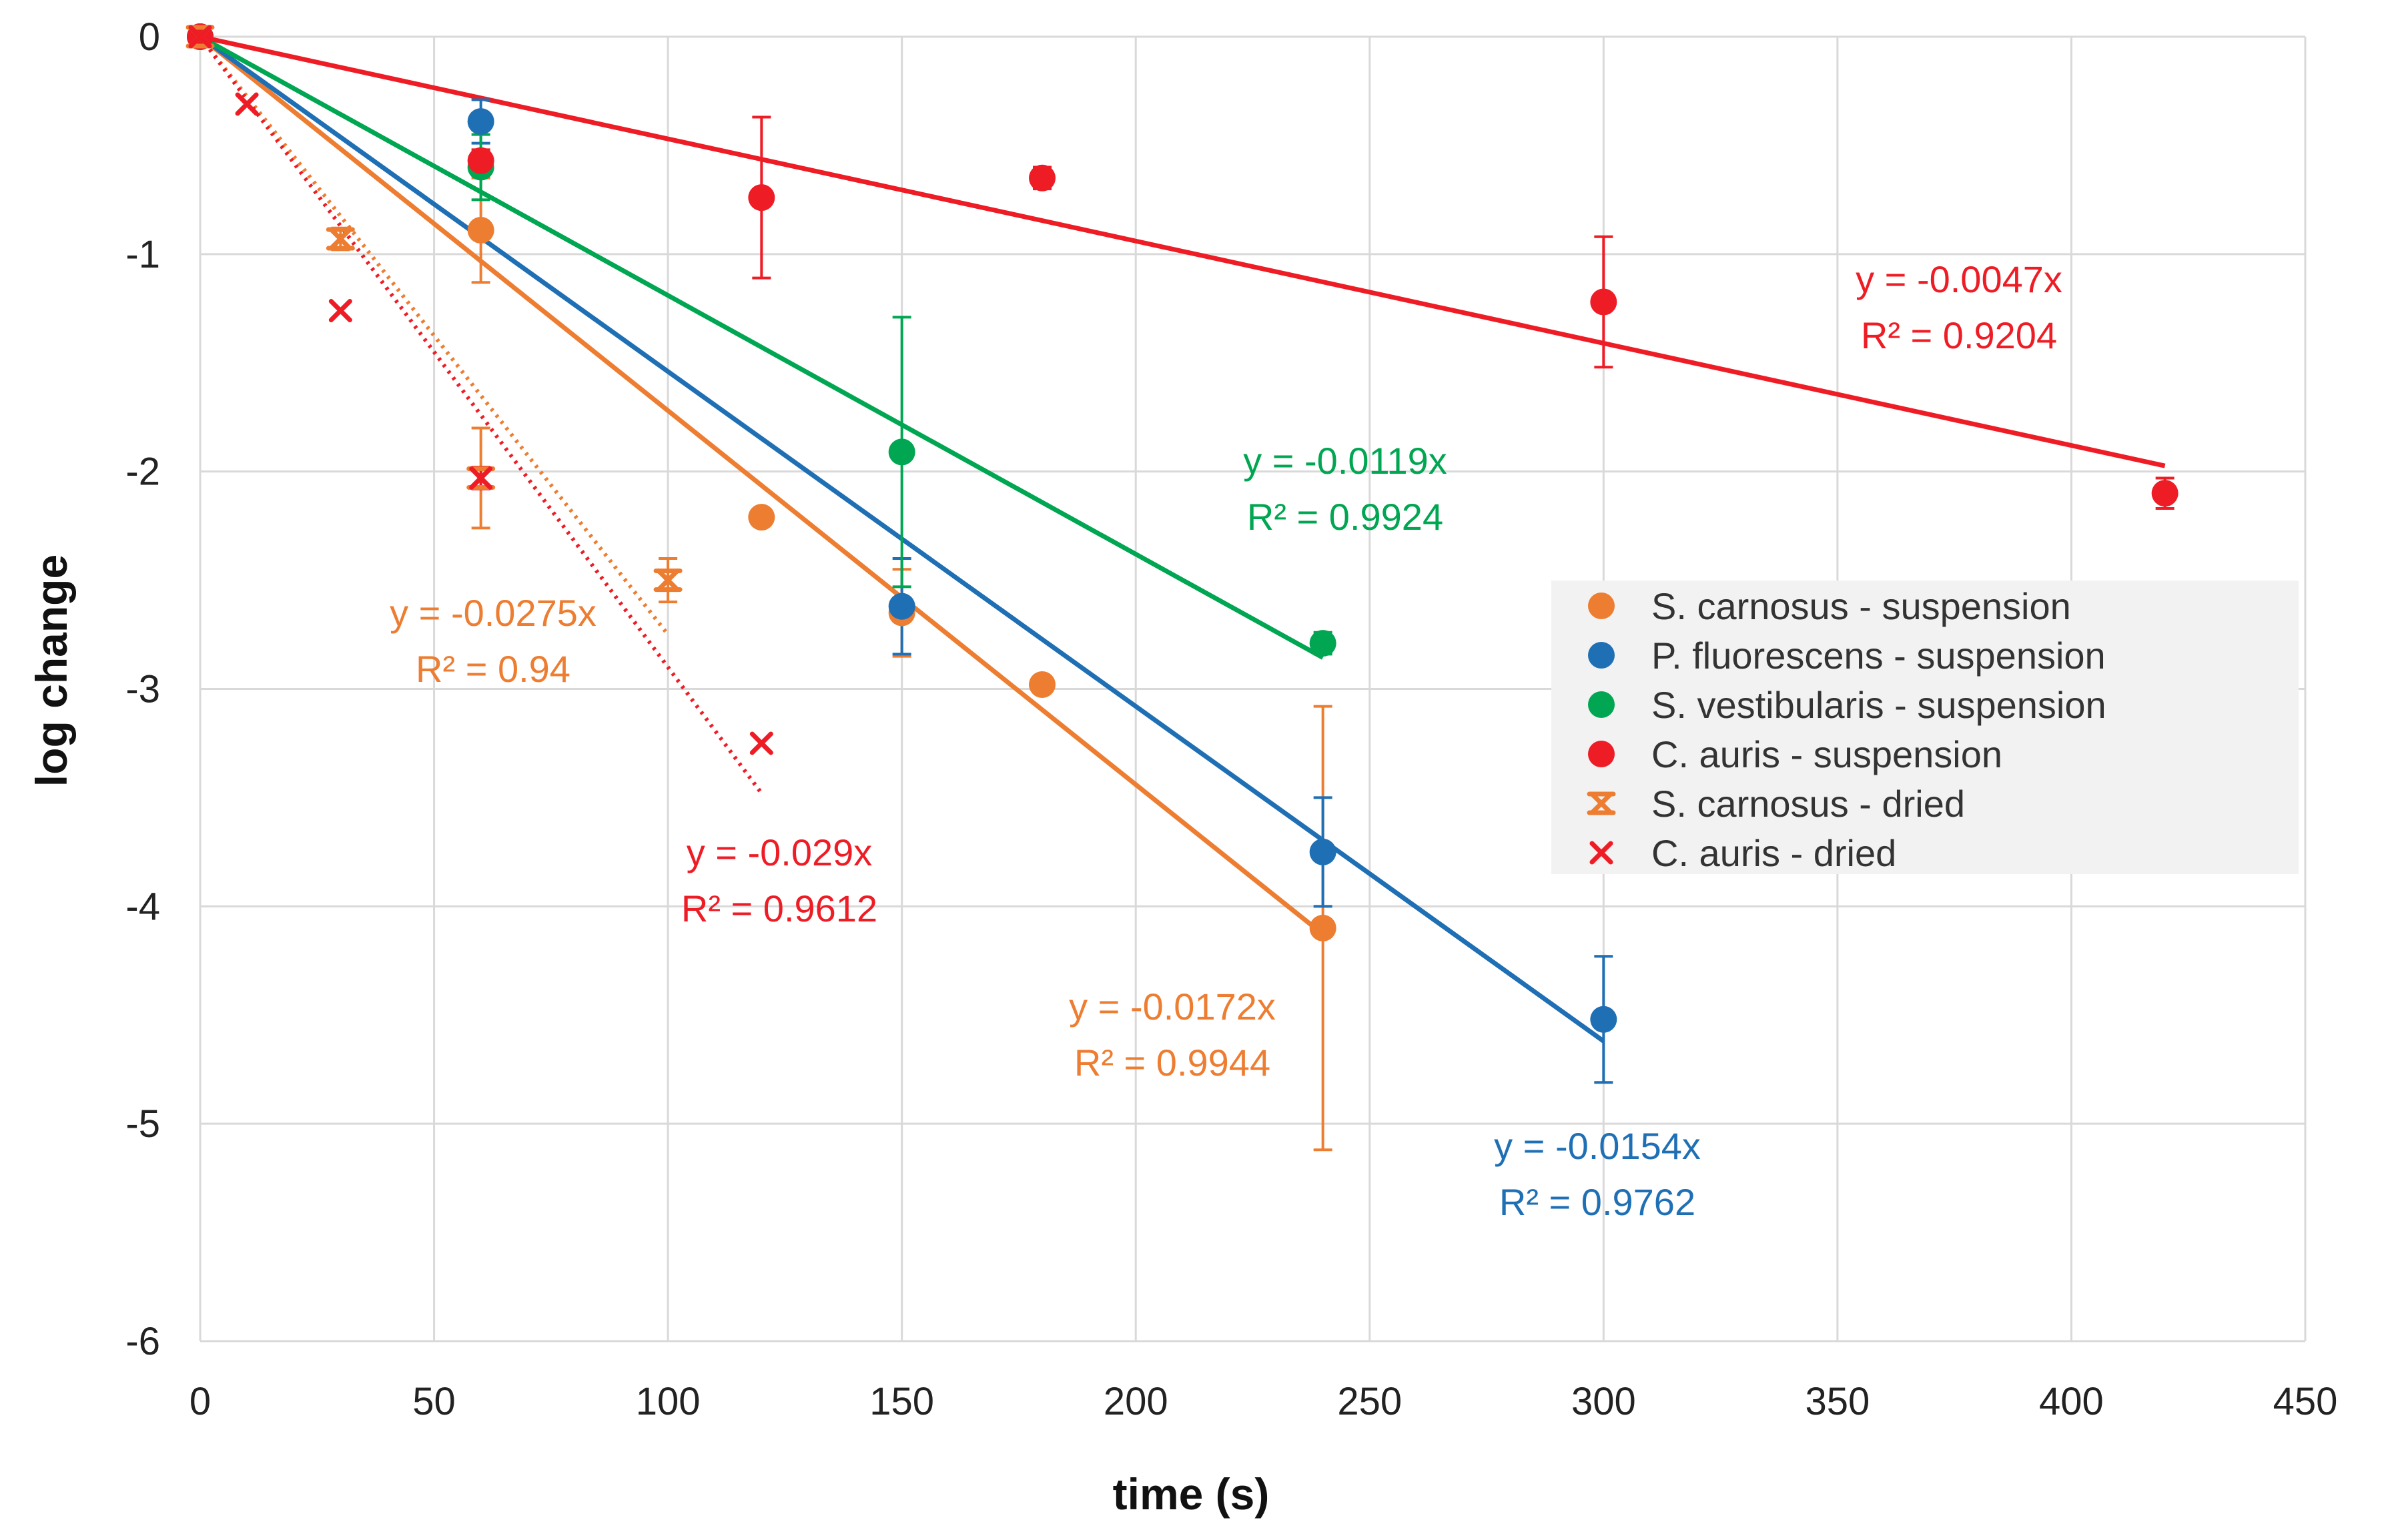  What do you see at coordinates (779, 908) in the screenshot?
I see `trendline-r2: R² = 0.9612` at bounding box center [779, 908].